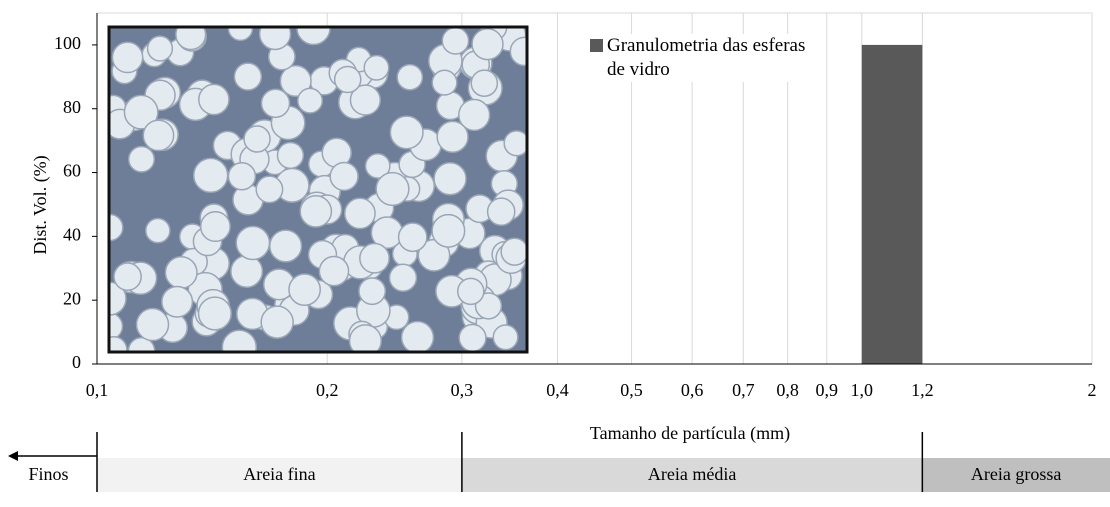 The height and width of the screenshot is (507, 1110). Describe the element at coordinates (72, 107) in the screenshot. I see `y-tick-label: 80` at that location.